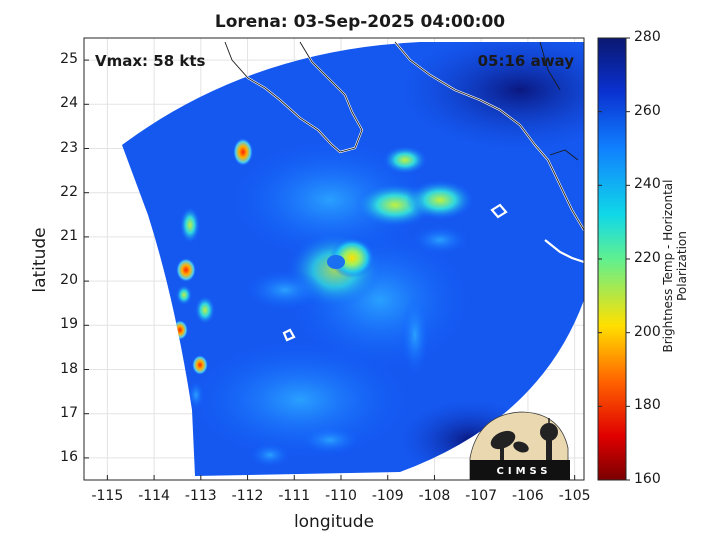 The width and height of the screenshot is (720, 540). I want to click on colorbar-tick-label: 240, so click(647, 184).